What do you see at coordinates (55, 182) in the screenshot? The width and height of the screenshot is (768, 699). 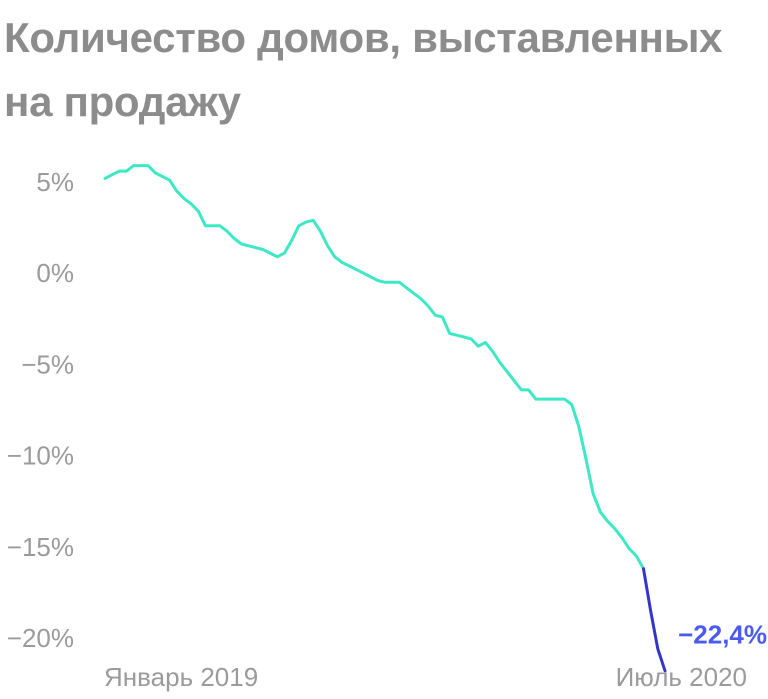 I see `y-tick-label: 5%` at bounding box center [55, 182].